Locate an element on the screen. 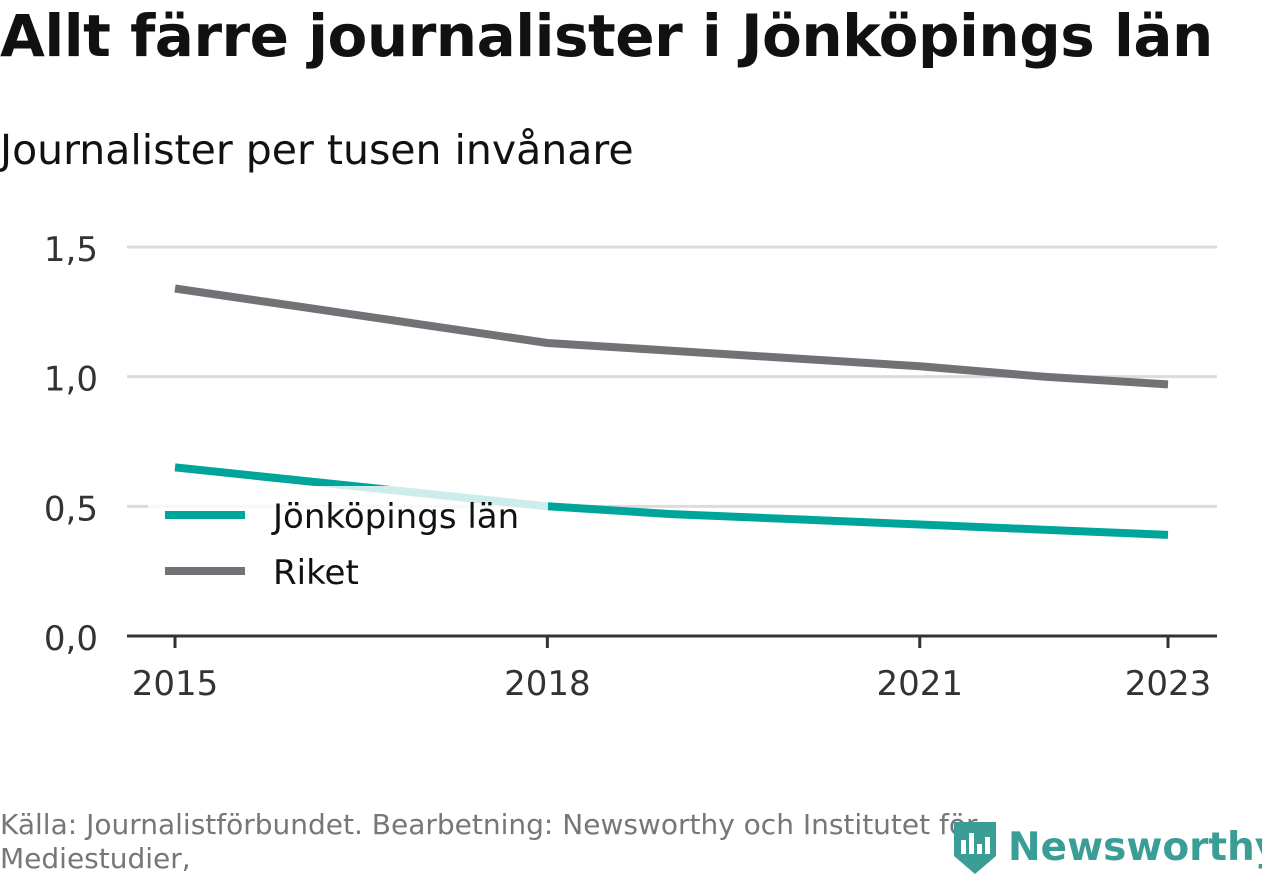  x-tick-label: 2018 is located at coordinates (547, 684).